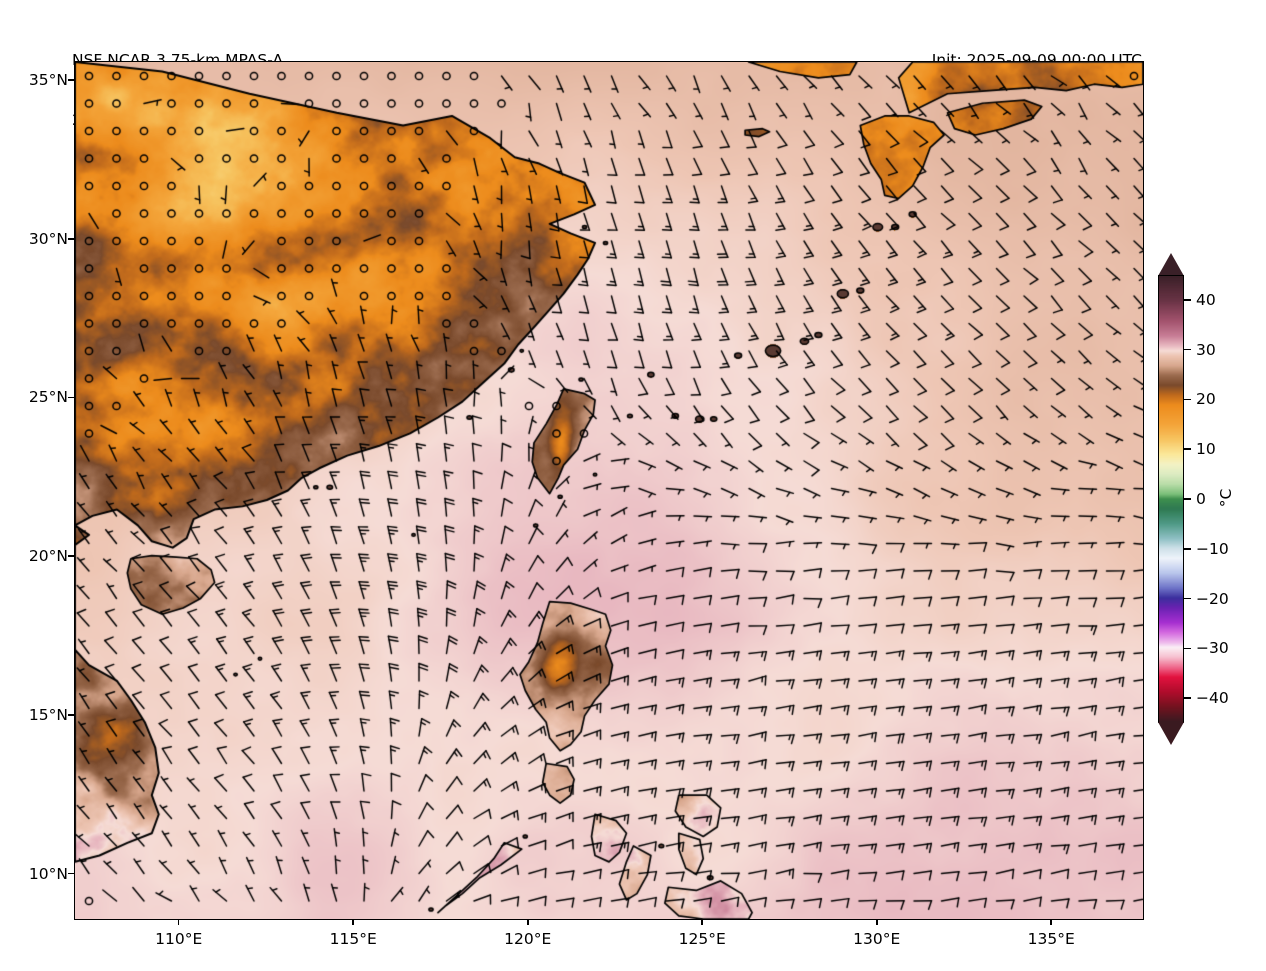 This screenshot has height=971, width=1266. I want to click on y-tick-label: 15°N, so click(48, 714).